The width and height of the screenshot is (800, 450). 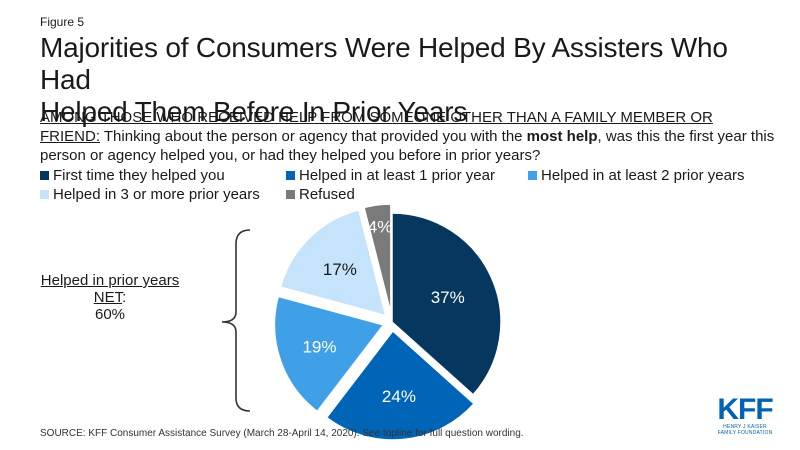 I want to click on kff-logo-text: KFF, so click(x=745, y=409).